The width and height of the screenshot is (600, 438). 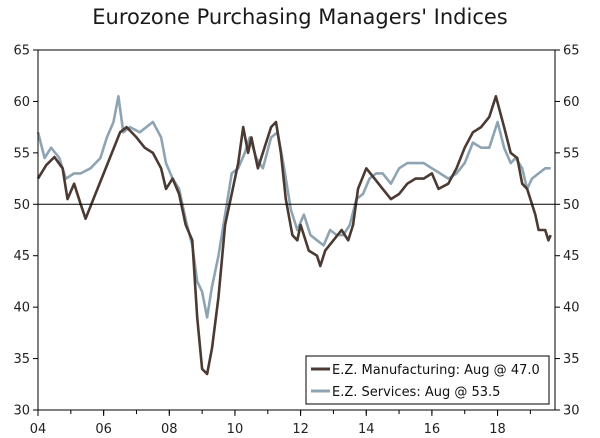 What do you see at coordinates (280, 423) in the screenshot?
I see `x-axis: 04 06 08 10 12 14 16 18` at bounding box center [280, 423].